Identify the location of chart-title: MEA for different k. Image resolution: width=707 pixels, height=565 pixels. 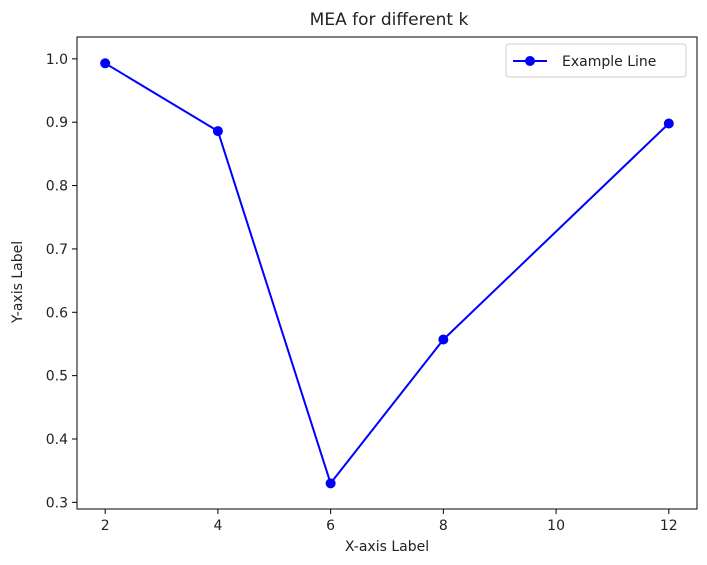
(389, 20).